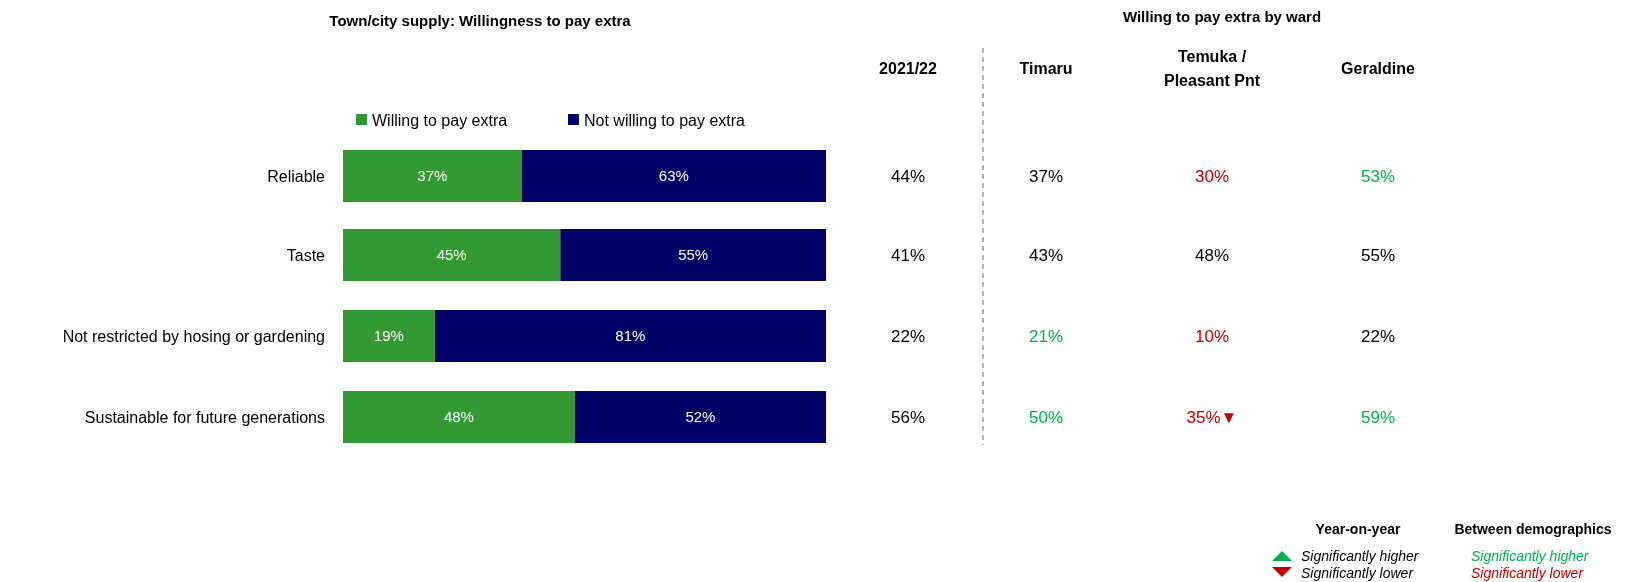 The image size is (1651, 582). I want to click on data-label: 48%, so click(458, 417).